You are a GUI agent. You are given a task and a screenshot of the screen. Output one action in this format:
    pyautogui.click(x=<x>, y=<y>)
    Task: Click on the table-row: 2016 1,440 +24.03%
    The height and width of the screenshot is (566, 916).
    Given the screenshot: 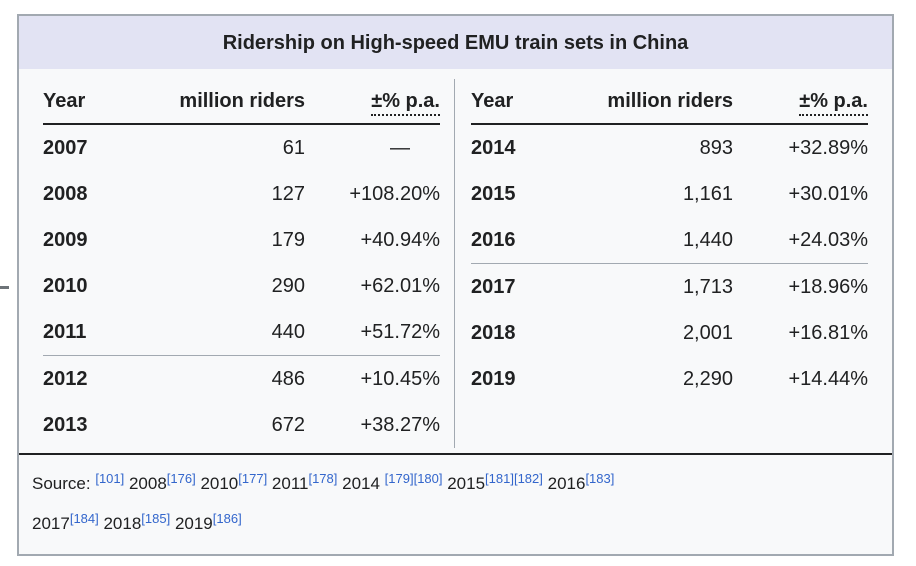 What is the action you would take?
    pyautogui.click(x=669, y=240)
    